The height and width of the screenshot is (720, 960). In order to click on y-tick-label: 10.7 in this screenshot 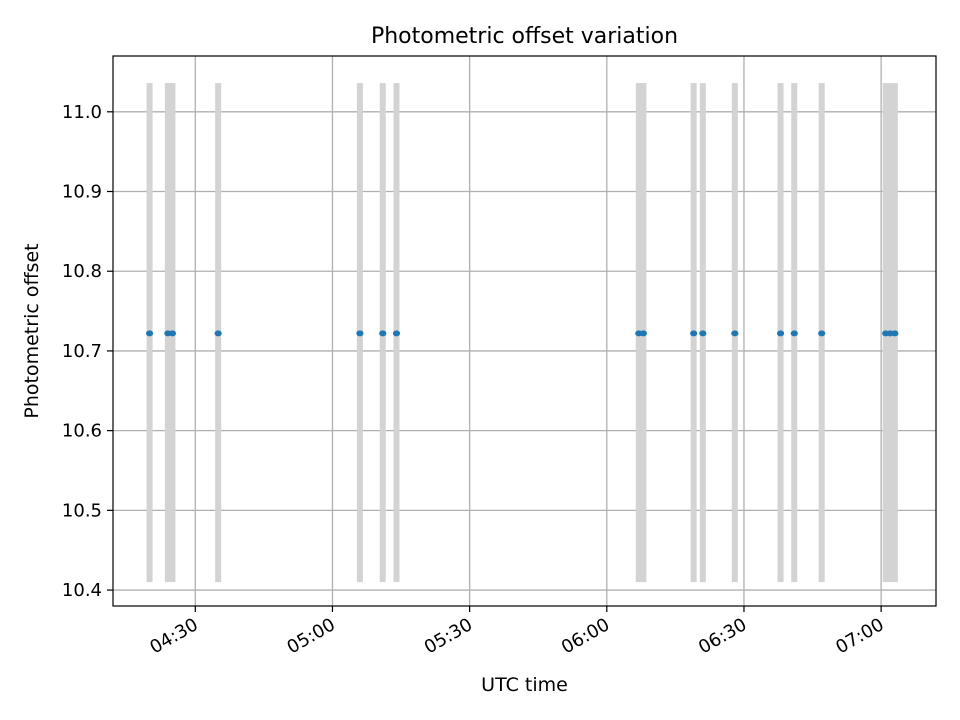, I will do `click(82, 351)`.